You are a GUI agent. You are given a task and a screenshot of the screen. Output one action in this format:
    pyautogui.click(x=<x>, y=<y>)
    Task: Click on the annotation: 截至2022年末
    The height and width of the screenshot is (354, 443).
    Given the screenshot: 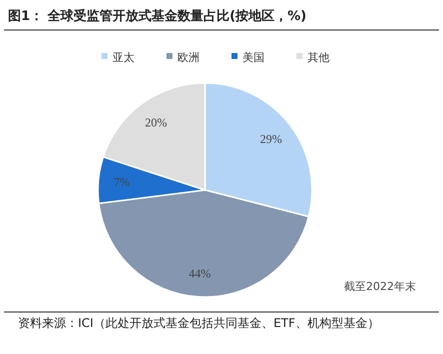 What is the action you would take?
    pyautogui.click(x=380, y=286)
    